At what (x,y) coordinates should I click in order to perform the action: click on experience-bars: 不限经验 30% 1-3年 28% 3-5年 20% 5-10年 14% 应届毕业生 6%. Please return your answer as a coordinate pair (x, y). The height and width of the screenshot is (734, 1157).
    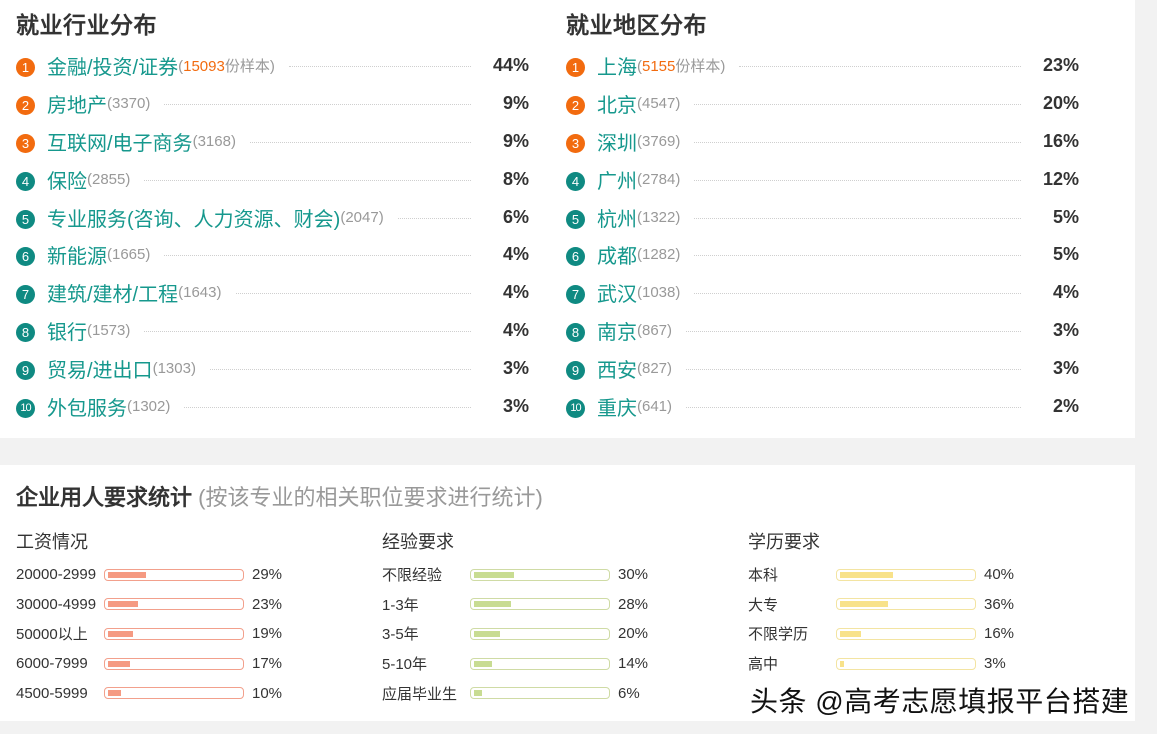
    Looking at the image, I should click on (515, 634).